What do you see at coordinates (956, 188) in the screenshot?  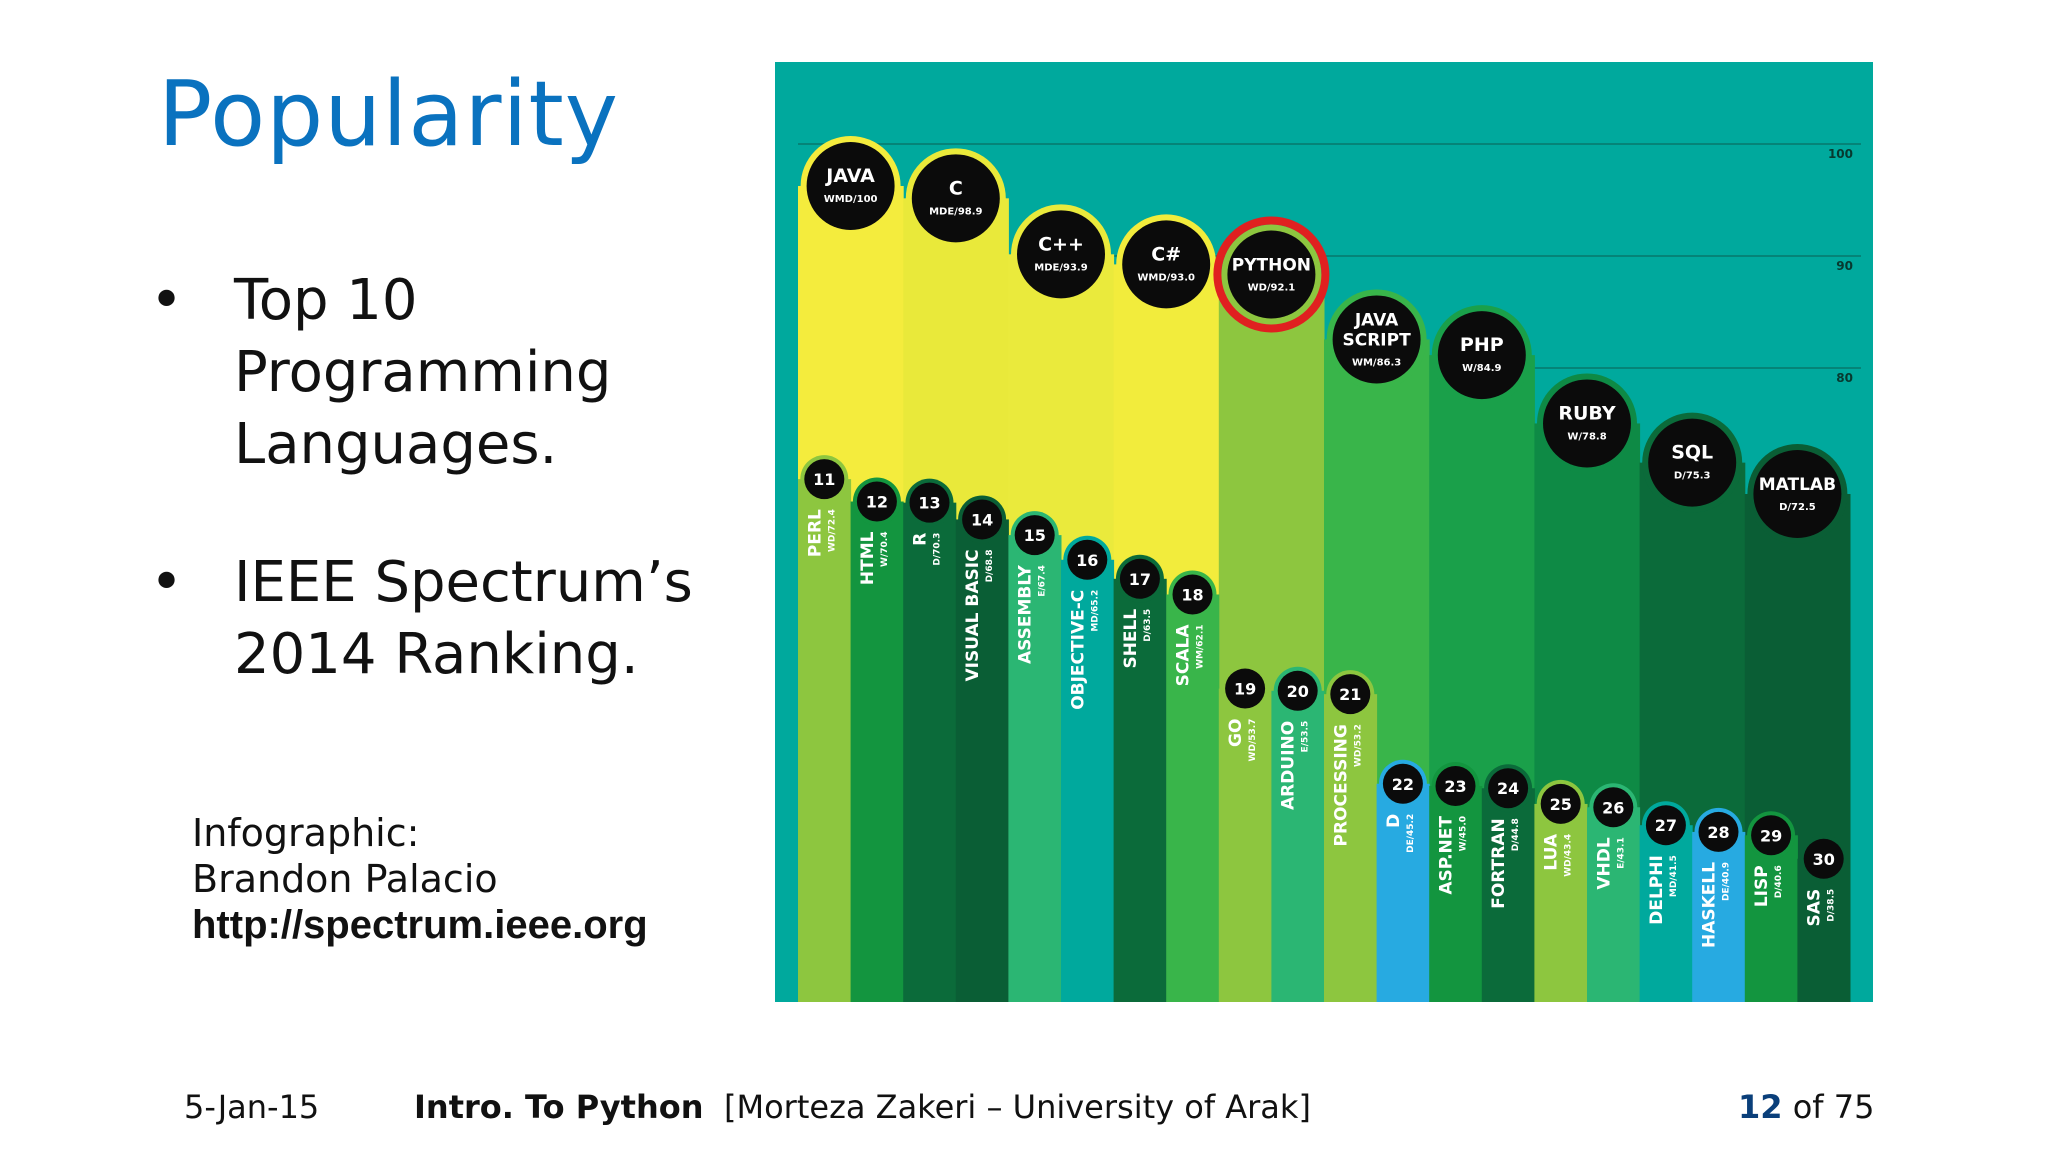 I see `top10-label: C` at bounding box center [956, 188].